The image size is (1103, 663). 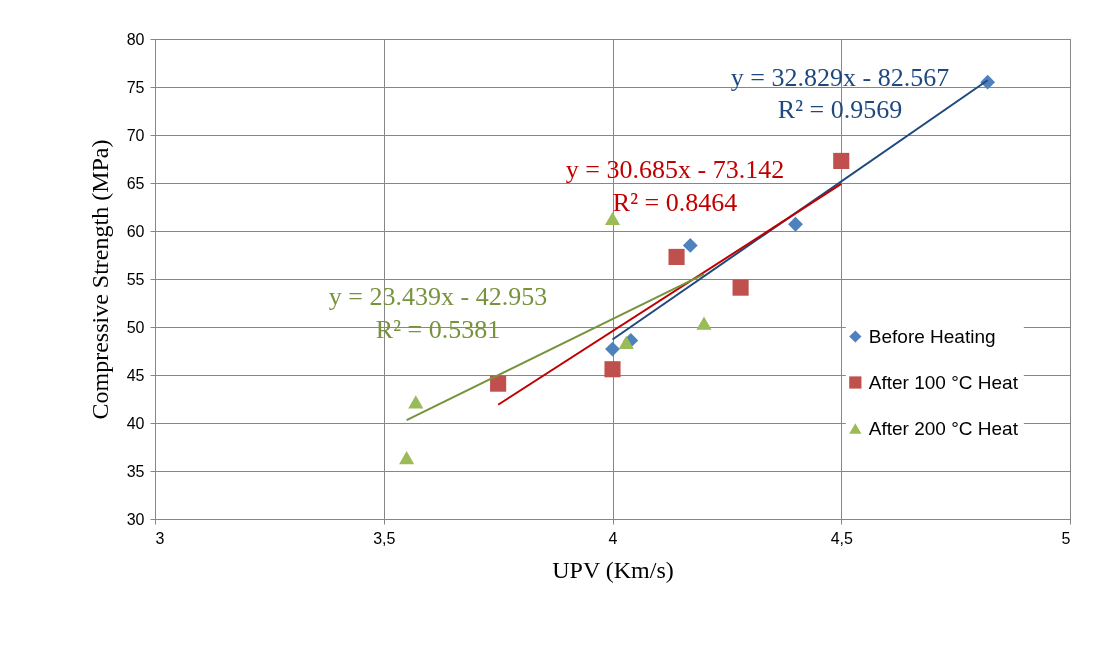 What do you see at coordinates (135, 519) in the screenshot?
I see `y-tick-label: 30` at bounding box center [135, 519].